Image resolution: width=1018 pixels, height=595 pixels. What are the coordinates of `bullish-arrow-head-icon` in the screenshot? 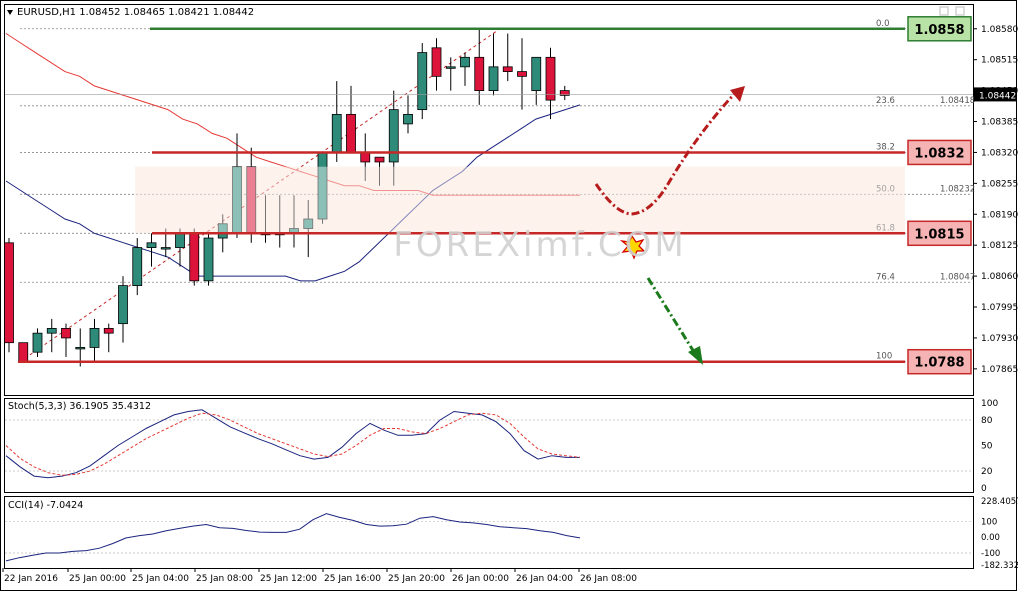 It's located at (737, 94).